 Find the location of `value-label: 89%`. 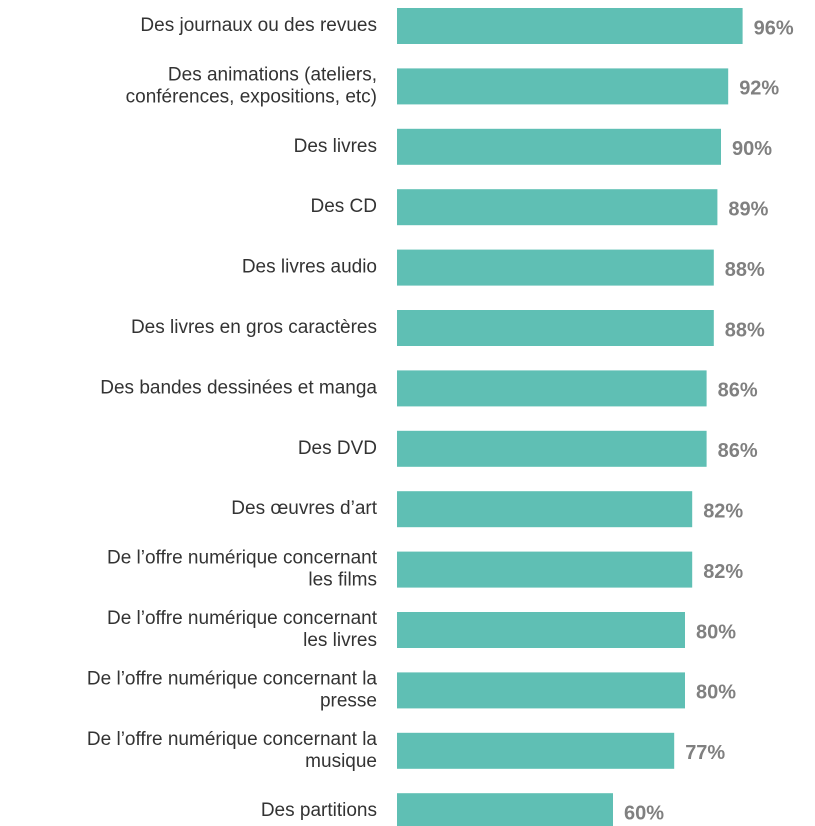

value-label: 89% is located at coordinates (748, 209).